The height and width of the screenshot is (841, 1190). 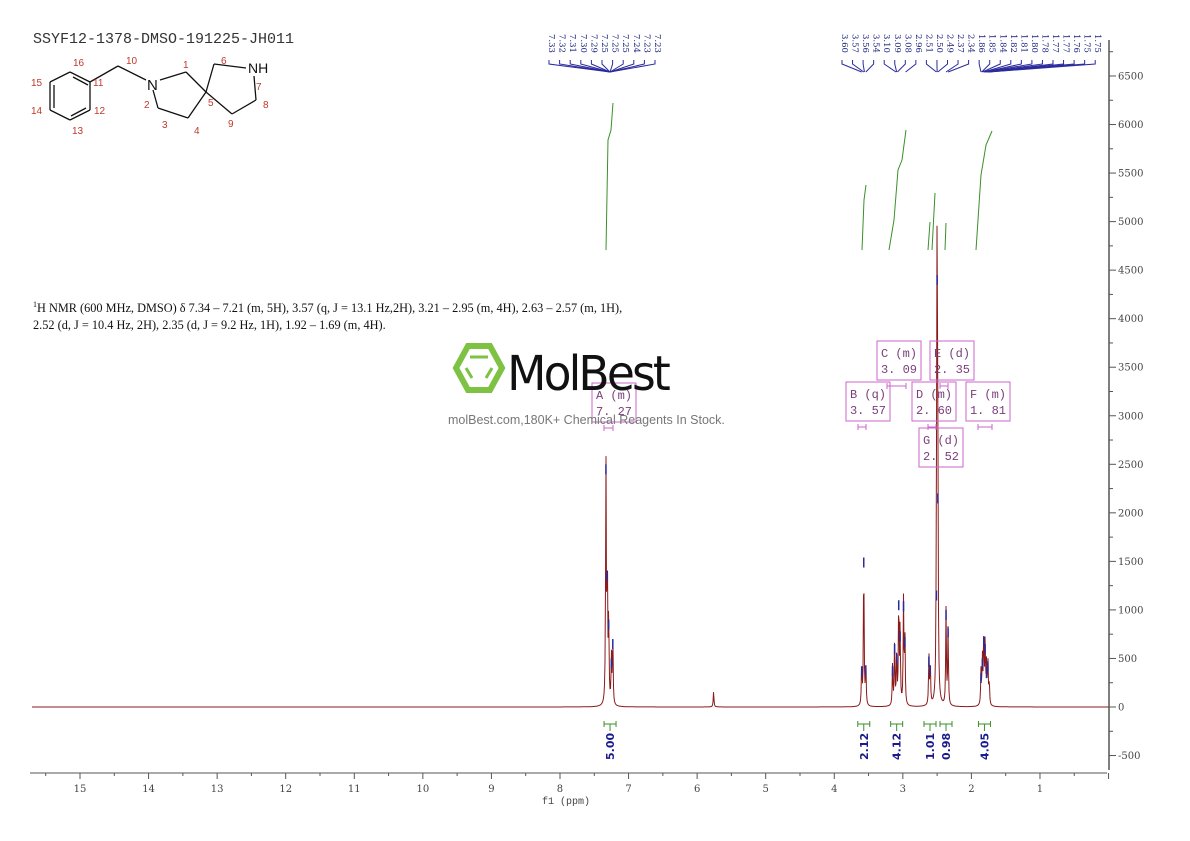 I want to click on y-tick-label: 6500, so click(x=1130, y=76).